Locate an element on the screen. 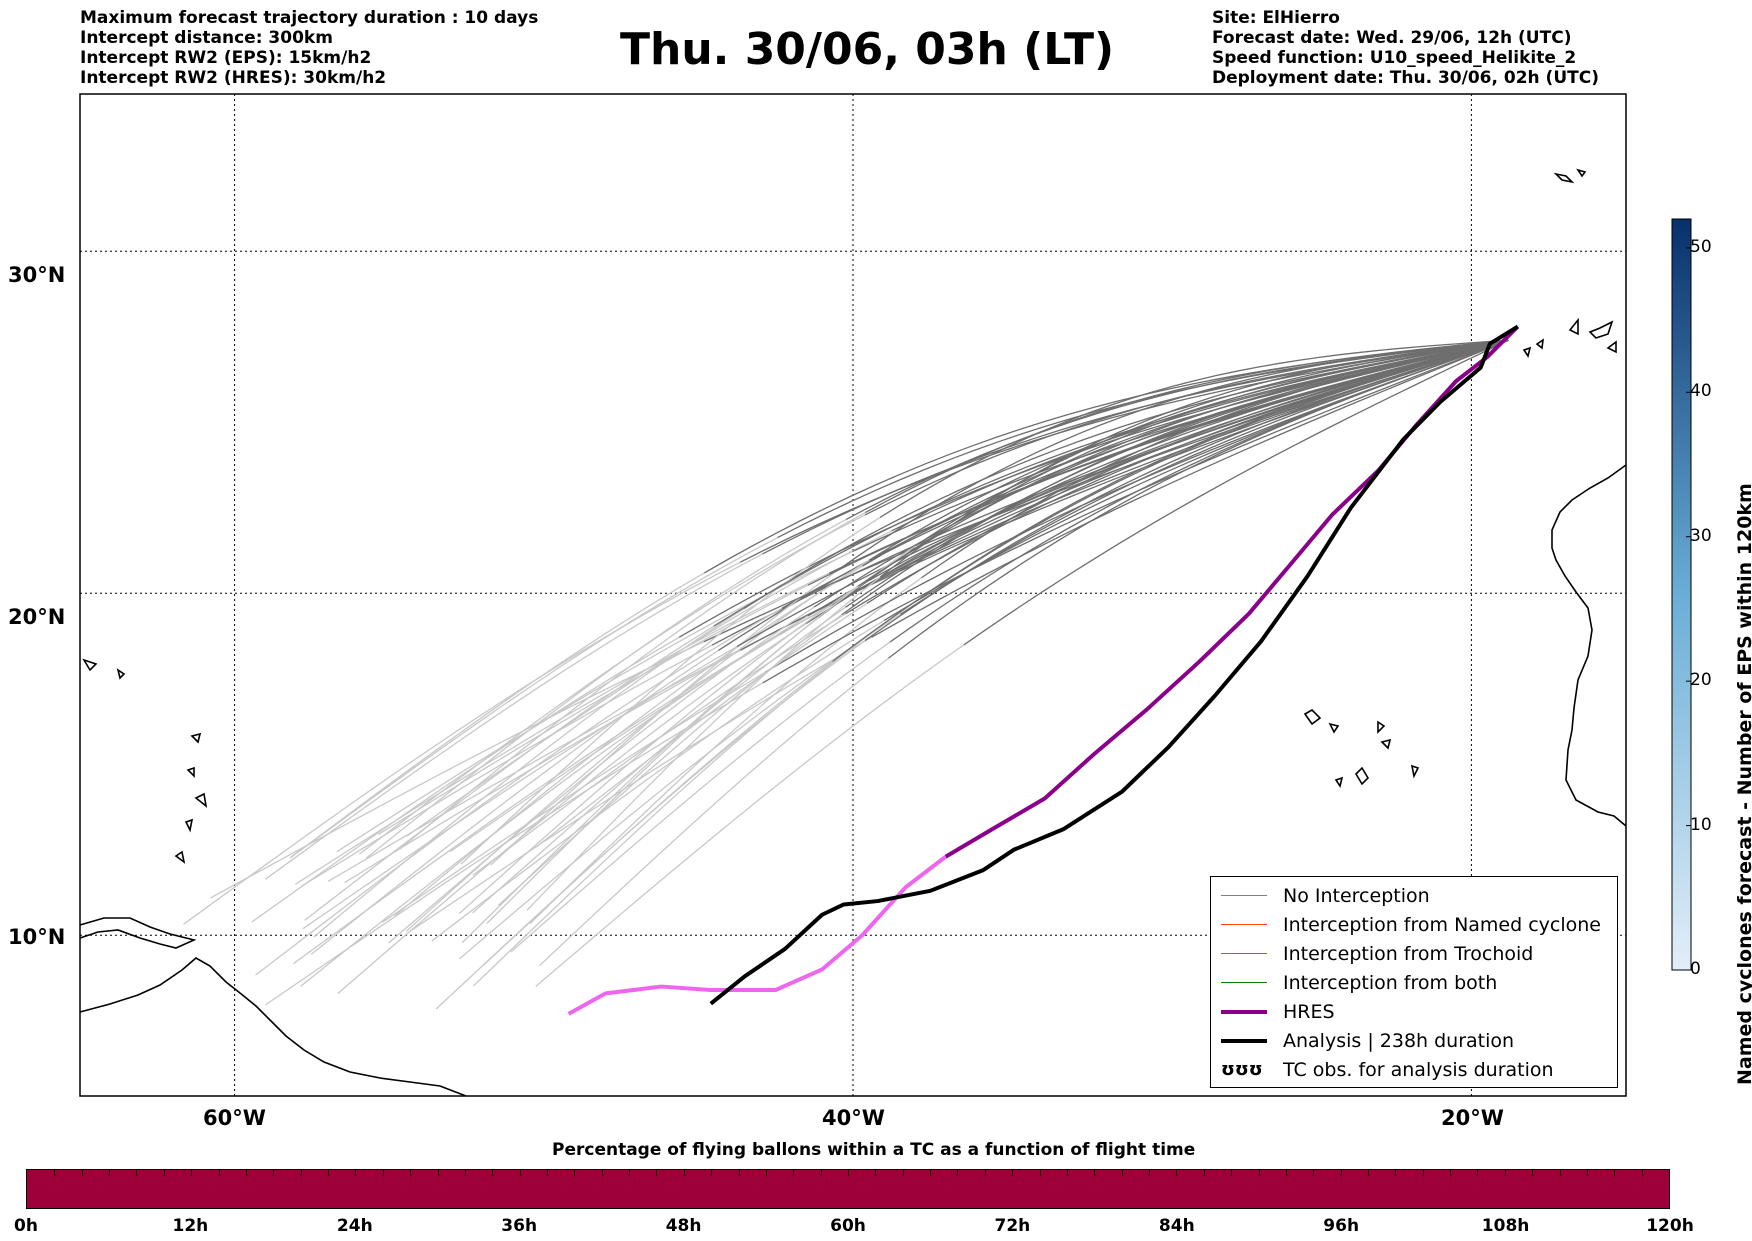 This screenshot has width=1752, height=1241. legend-label: HRES is located at coordinates (1309, 1011).